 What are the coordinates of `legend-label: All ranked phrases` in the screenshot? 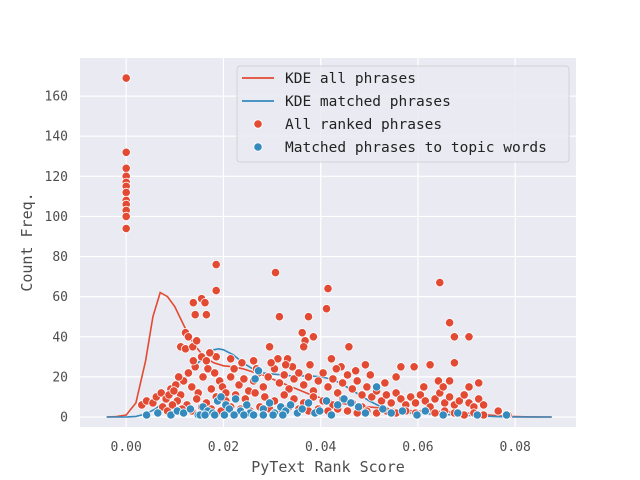 It's located at (363, 125).